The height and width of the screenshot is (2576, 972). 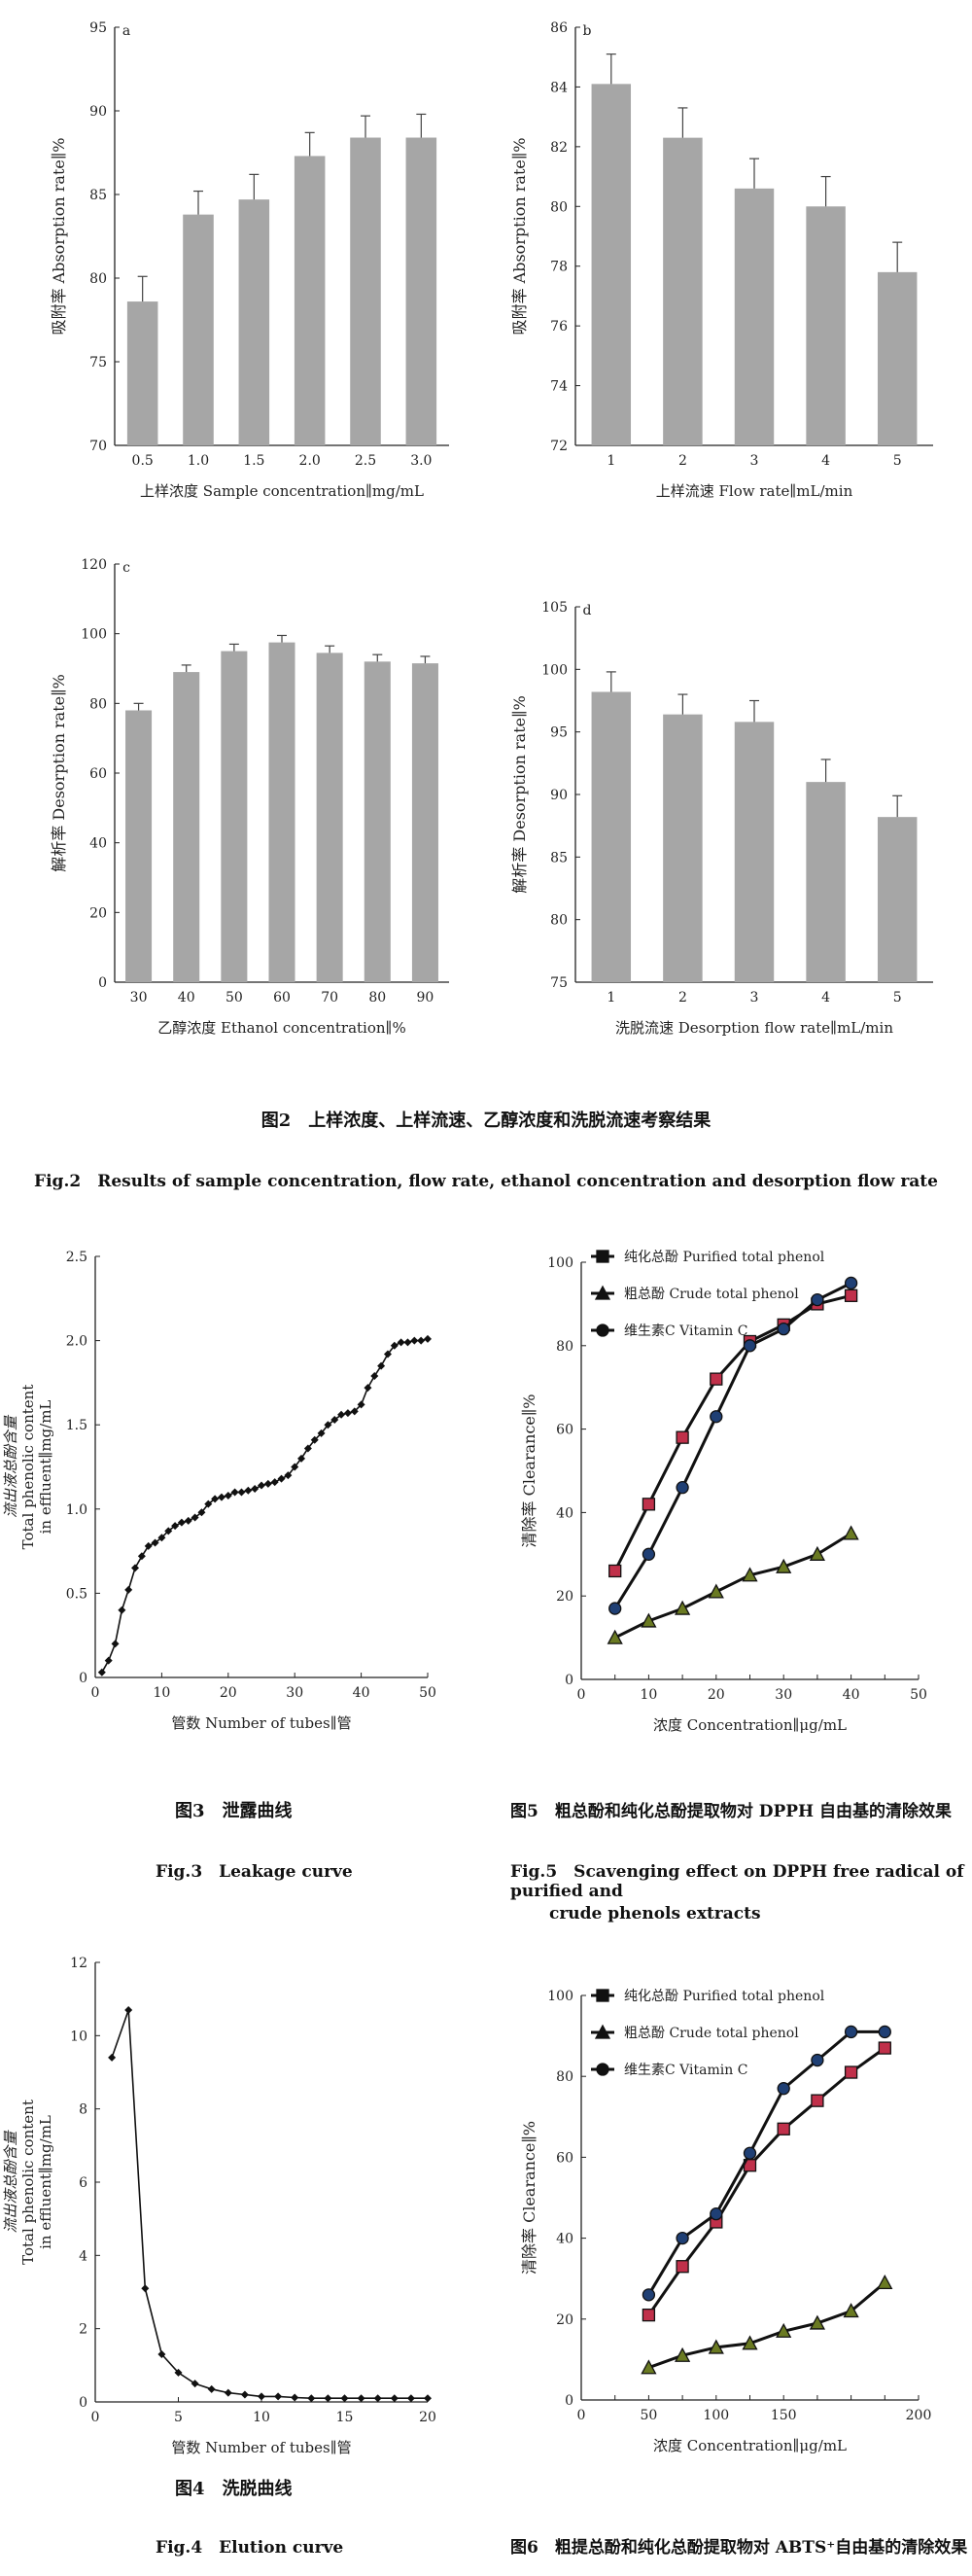 What do you see at coordinates (59, 773) in the screenshot?
I see `y-axis-label: 解析率 Desorption rate∥%` at bounding box center [59, 773].